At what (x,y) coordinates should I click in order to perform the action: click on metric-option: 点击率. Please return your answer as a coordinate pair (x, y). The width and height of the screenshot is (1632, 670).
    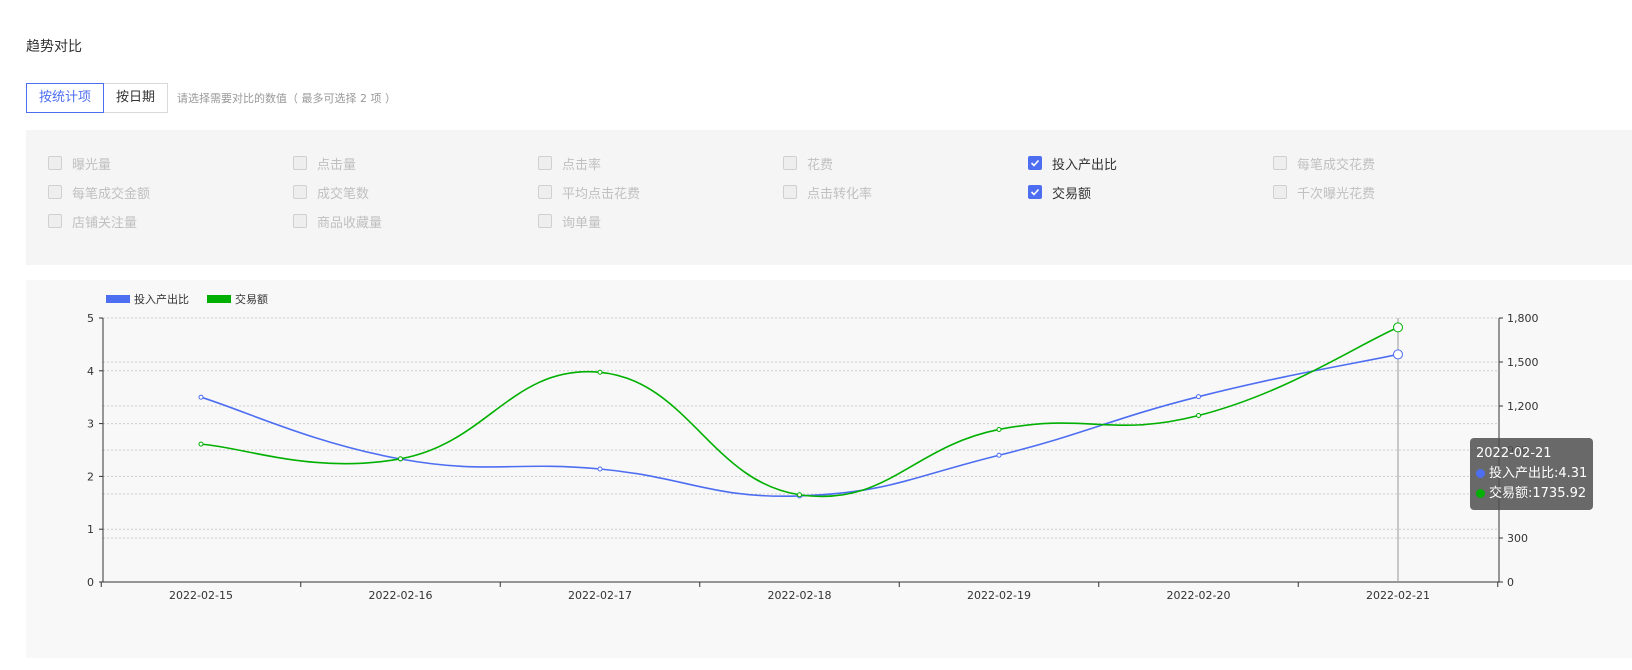
    Looking at the image, I should click on (570, 163).